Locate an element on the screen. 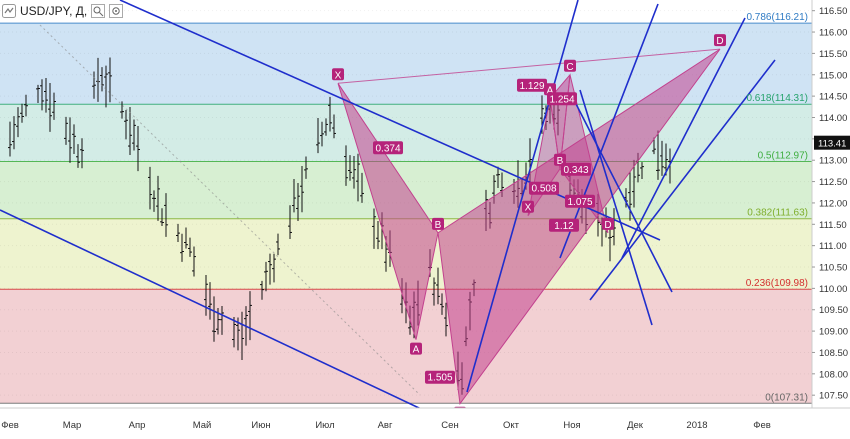 Image resolution: width=850 pixels, height=439 pixels. price-tick-label: 109.00 is located at coordinates (833, 332).